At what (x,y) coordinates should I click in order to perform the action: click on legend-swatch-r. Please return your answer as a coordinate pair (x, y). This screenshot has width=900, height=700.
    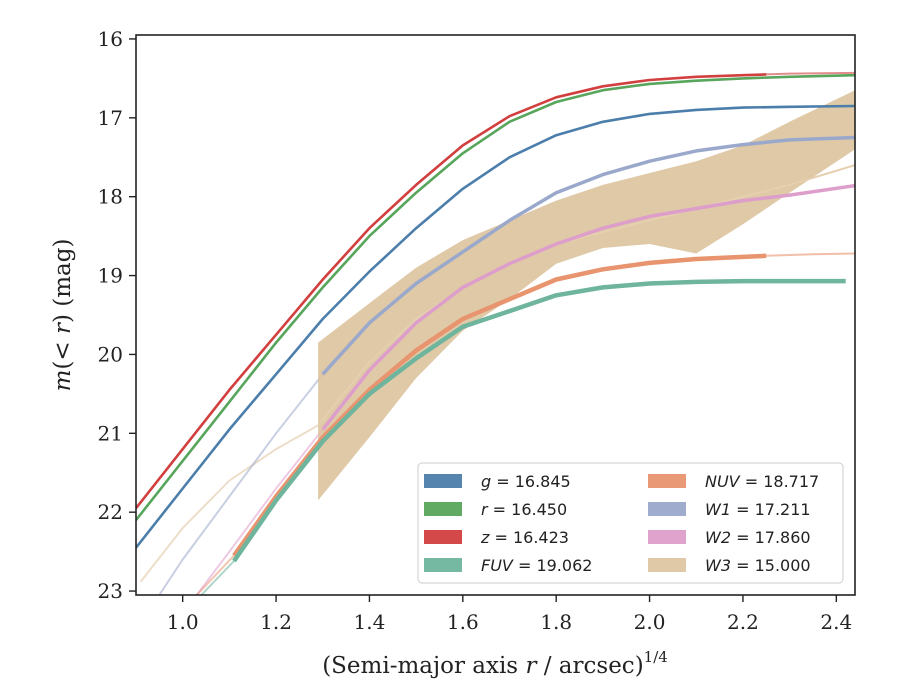
    Looking at the image, I should click on (443, 509).